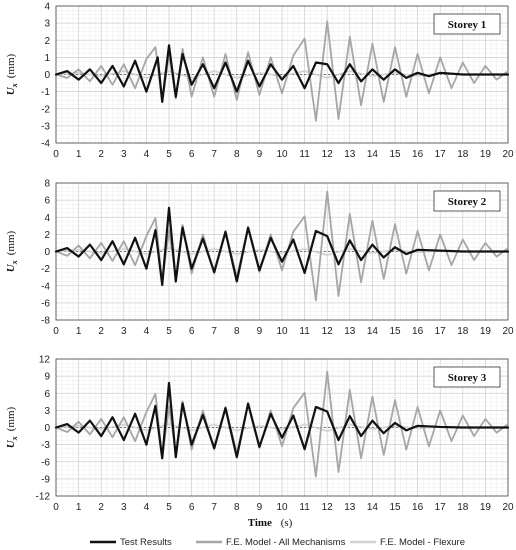 The height and width of the screenshot is (550, 516). Describe the element at coordinates (286, 542) in the screenshot. I see `legend-label-all-mechanisms: F.E. Model - All Mechanisms` at that location.